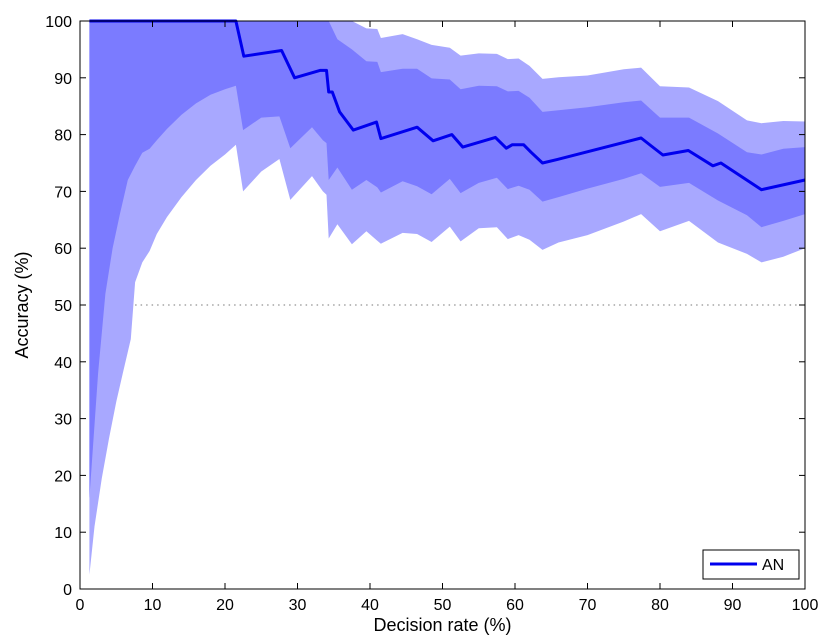 This screenshot has height=642, width=819. Describe the element at coordinates (63, 306) in the screenshot. I see `y-tick-label: 50` at that location.